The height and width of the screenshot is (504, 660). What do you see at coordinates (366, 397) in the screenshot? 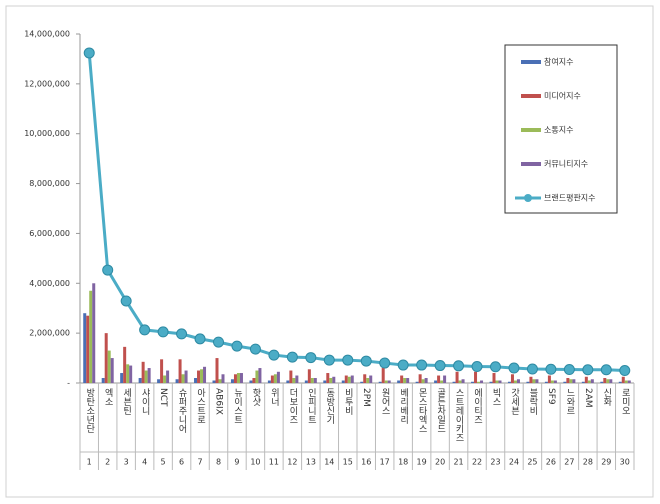
I see `x-tick-label: 2PM` at bounding box center [366, 397].